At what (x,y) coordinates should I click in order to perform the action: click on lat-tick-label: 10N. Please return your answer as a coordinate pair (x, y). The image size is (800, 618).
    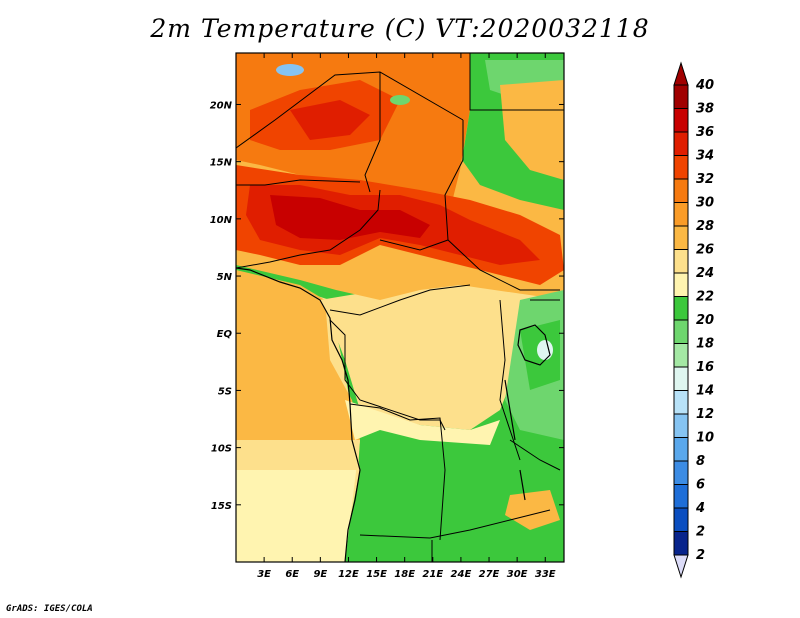
    Looking at the image, I should click on (221, 220).